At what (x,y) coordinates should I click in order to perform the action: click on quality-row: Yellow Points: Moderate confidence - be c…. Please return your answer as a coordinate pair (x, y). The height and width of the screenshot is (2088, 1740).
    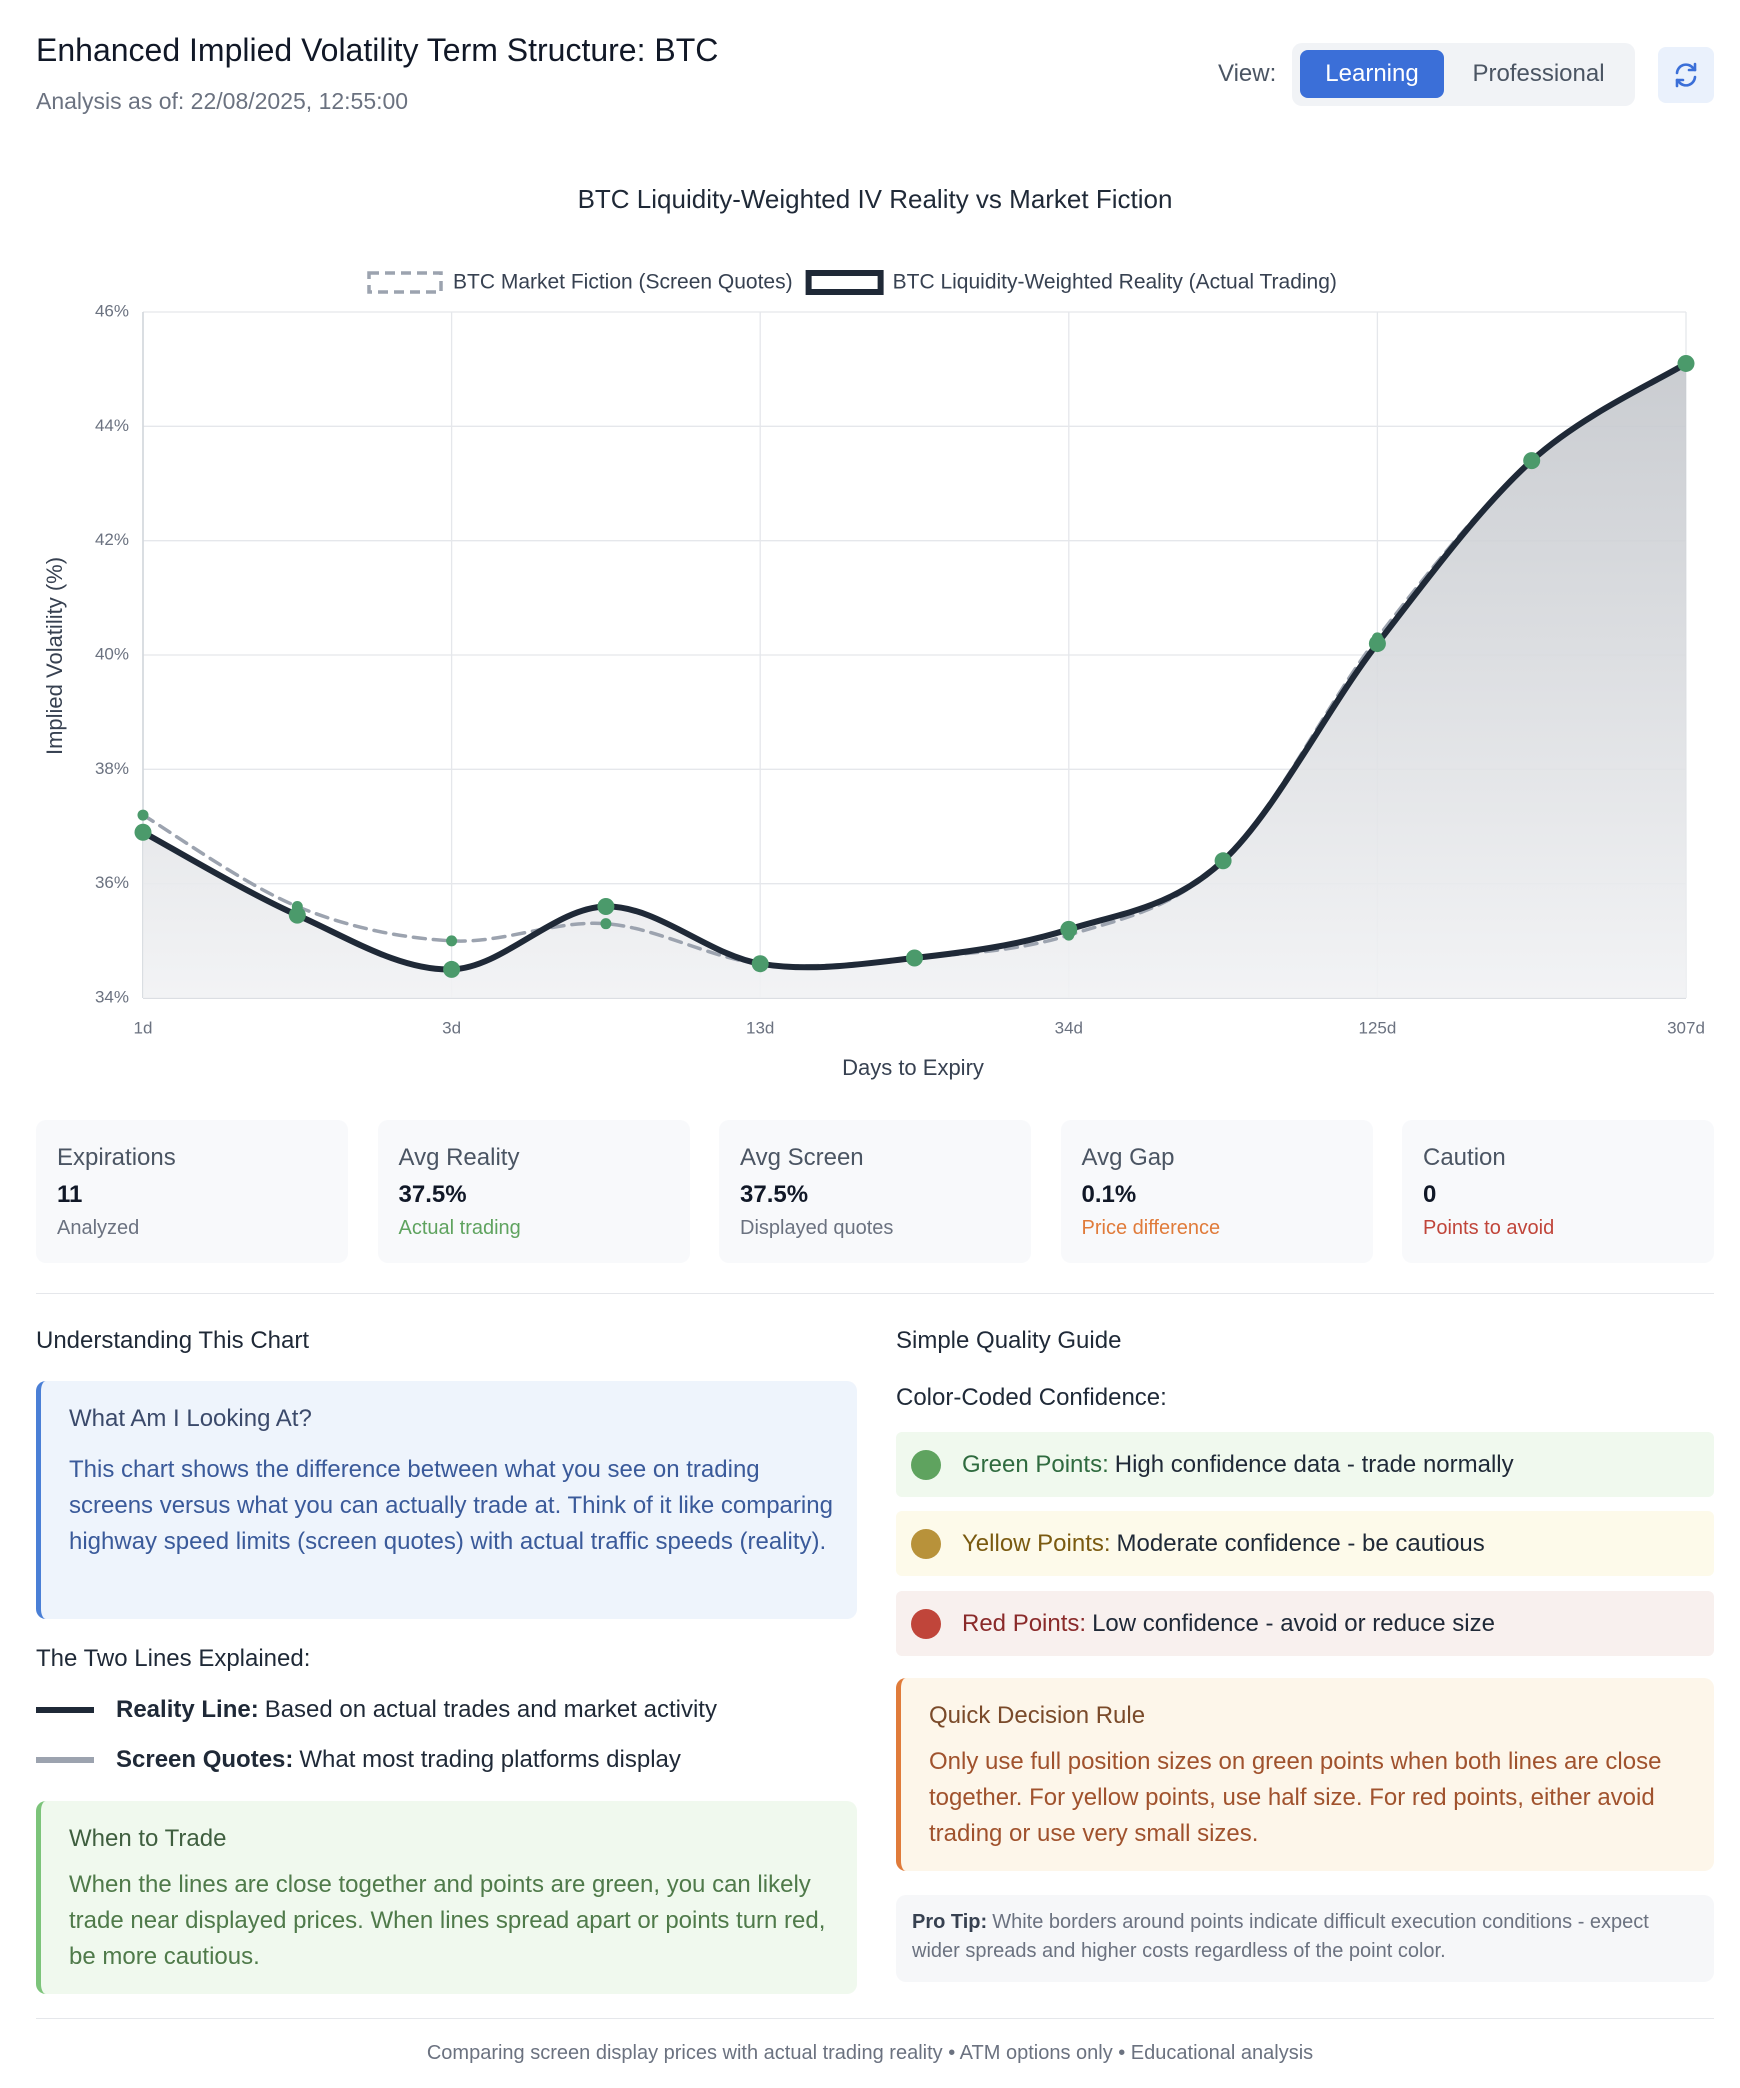
    Looking at the image, I should click on (1305, 1543).